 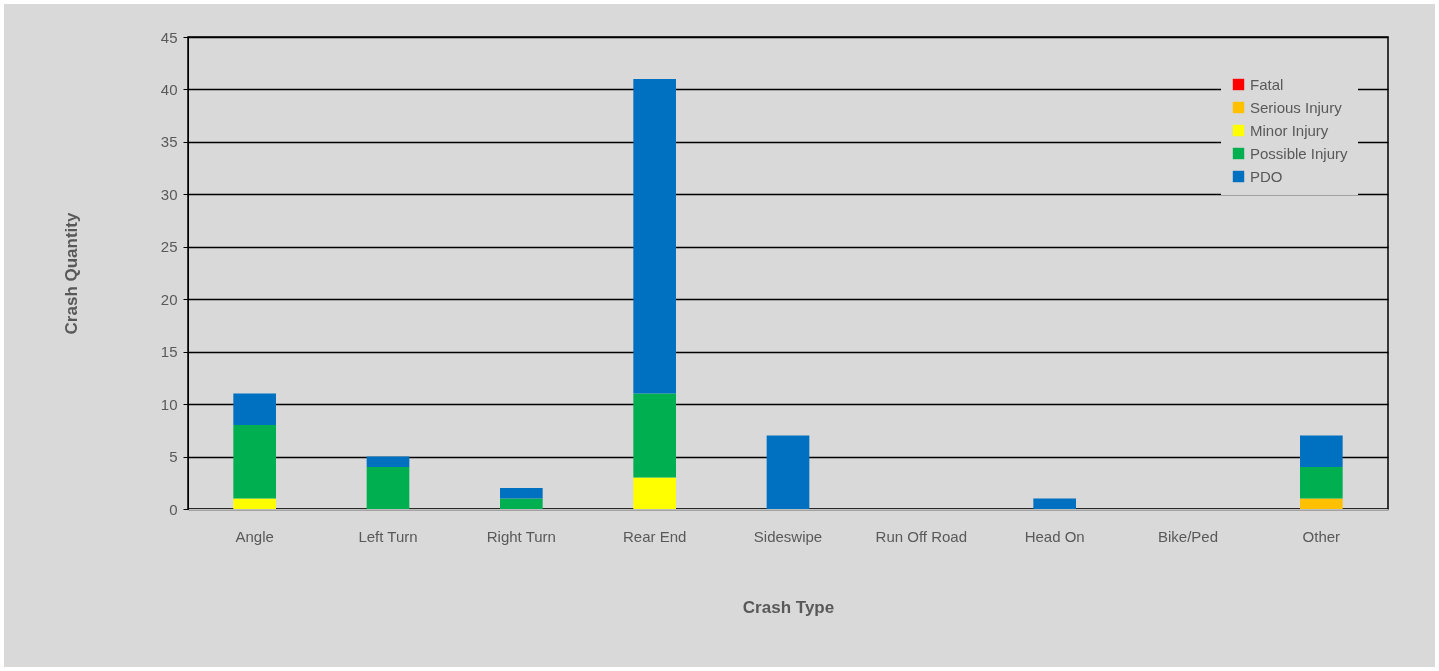 What do you see at coordinates (1054, 536) in the screenshot?
I see `x-tick-label: Head On` at bounding box center [1054, 536].